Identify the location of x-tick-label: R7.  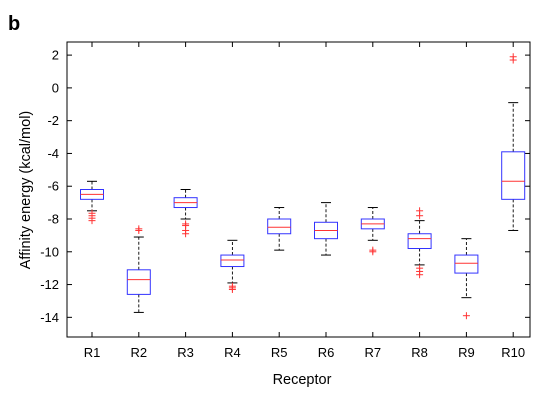
(372, 352).